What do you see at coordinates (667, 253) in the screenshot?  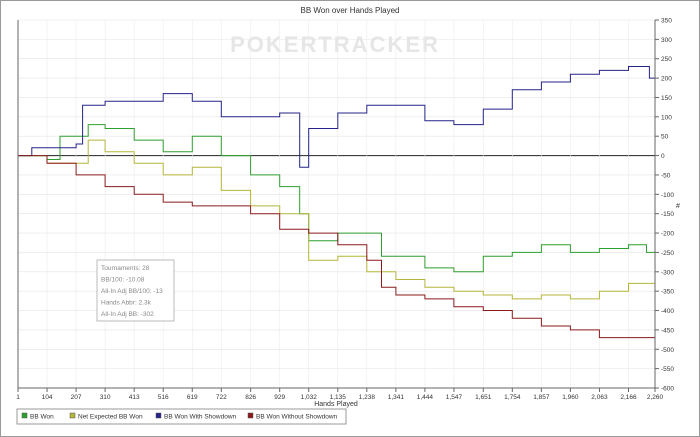 I see `y-tick-label: -250` at bounding box center [667, 253].